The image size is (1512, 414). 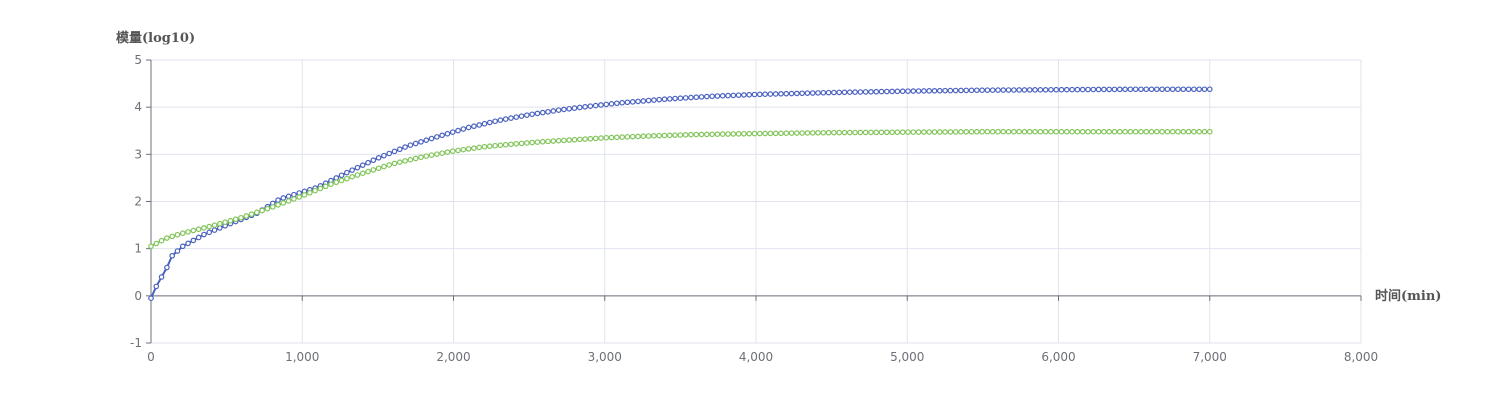 I want to click on y-tick-label: 2, so click(x=138, y=202).